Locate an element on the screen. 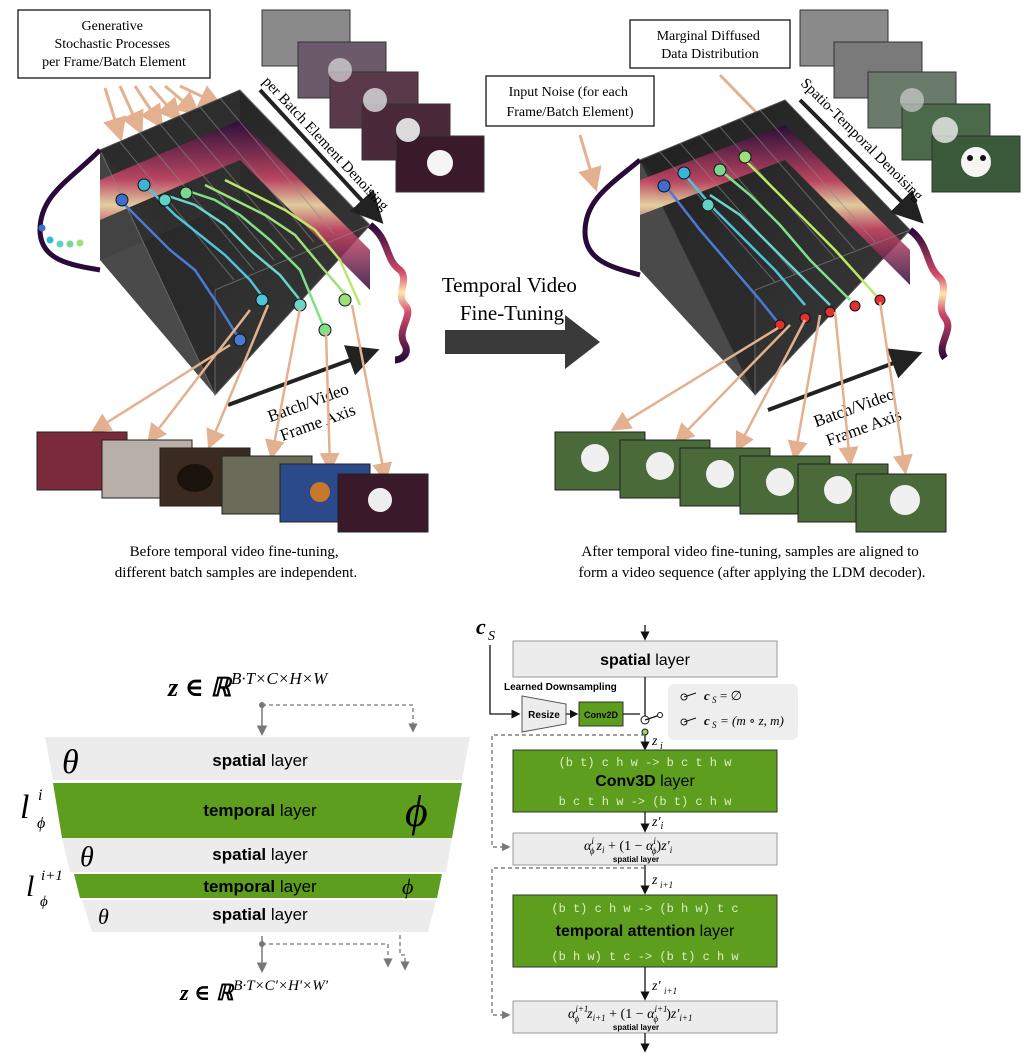  attention-rearrange-in: (b t) c h w -> (b h w) t c is located at coordinates (644, 909).